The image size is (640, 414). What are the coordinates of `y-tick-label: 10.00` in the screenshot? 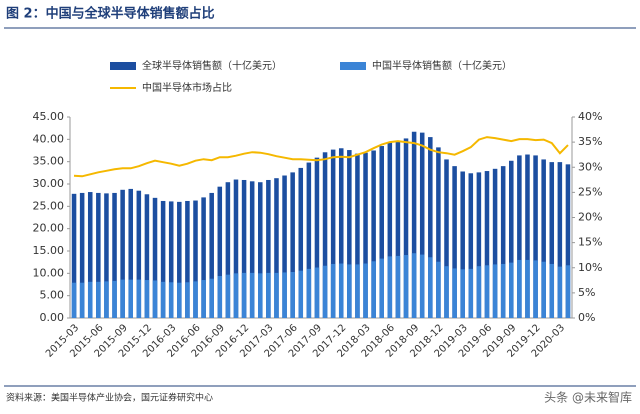 It's located at (49, 272).